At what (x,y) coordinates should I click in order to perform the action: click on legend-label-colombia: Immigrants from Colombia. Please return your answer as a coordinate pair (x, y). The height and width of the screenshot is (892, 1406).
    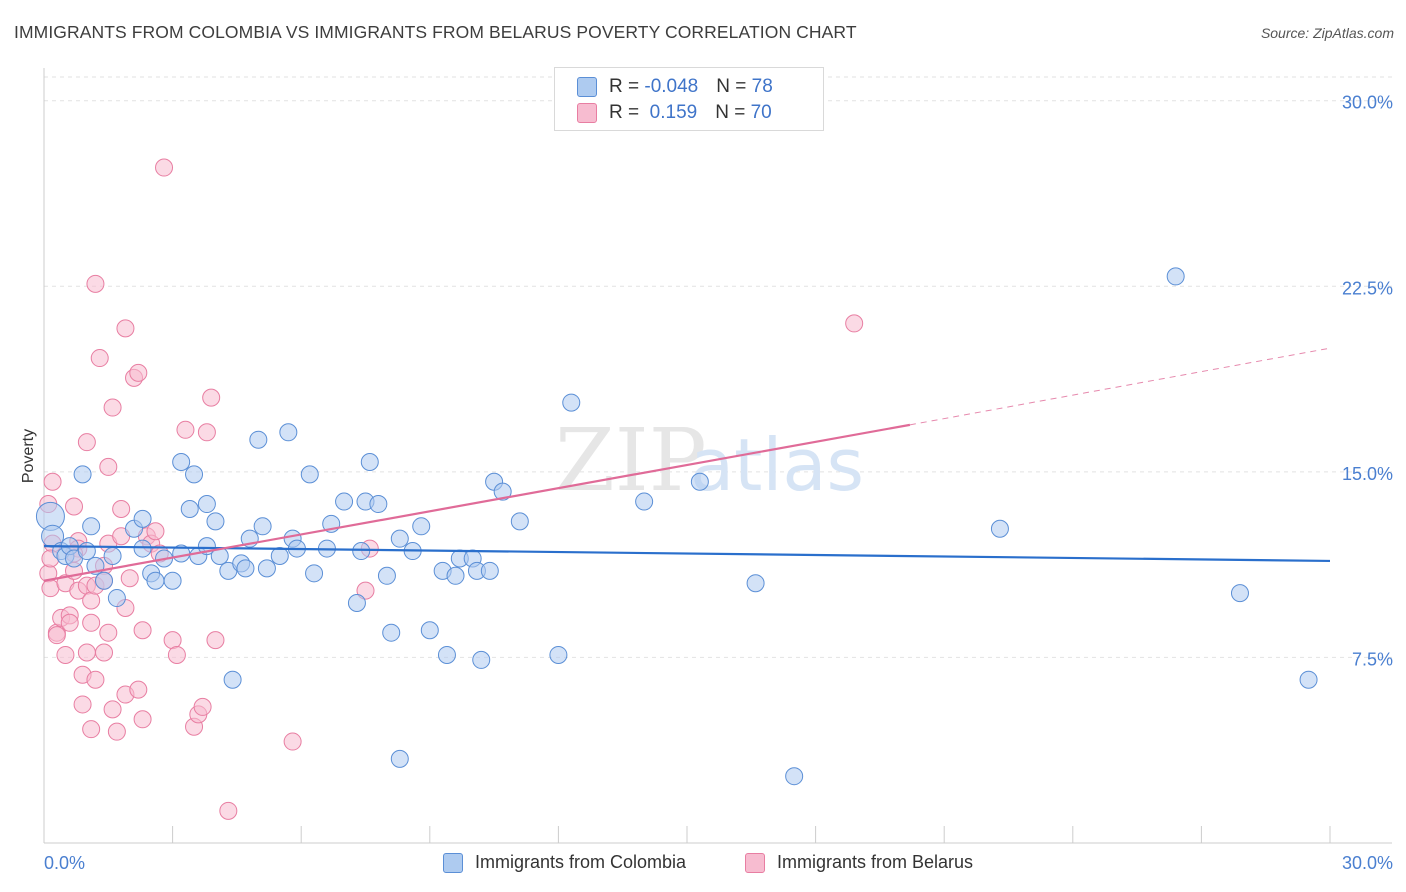
    Looking at the image, I should click on (581, 862).